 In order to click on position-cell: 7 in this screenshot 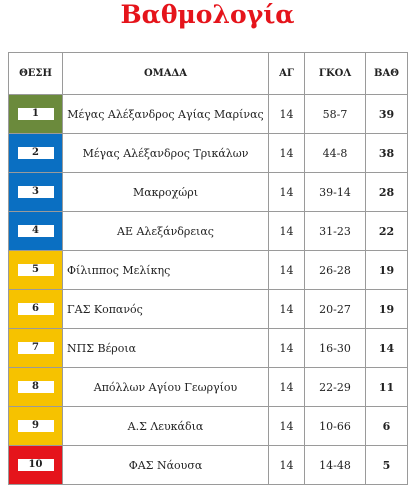, I will do `click(35, 348)`.